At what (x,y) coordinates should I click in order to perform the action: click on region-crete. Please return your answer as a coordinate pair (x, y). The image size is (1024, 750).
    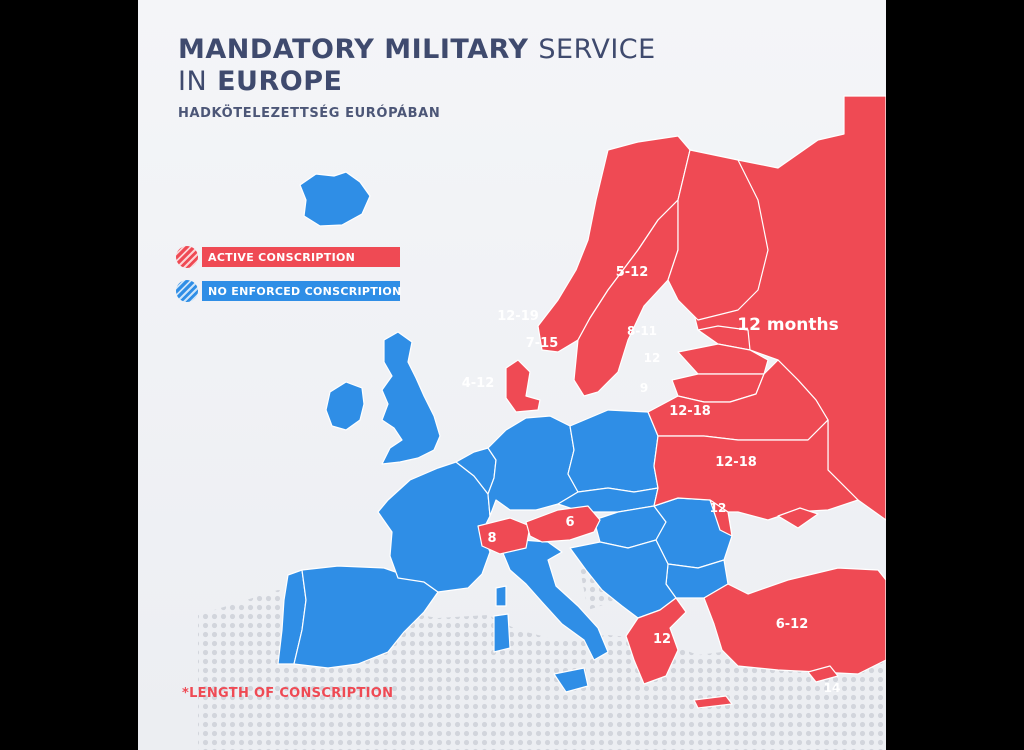
    Looking at the image, I should click on (713, 702).